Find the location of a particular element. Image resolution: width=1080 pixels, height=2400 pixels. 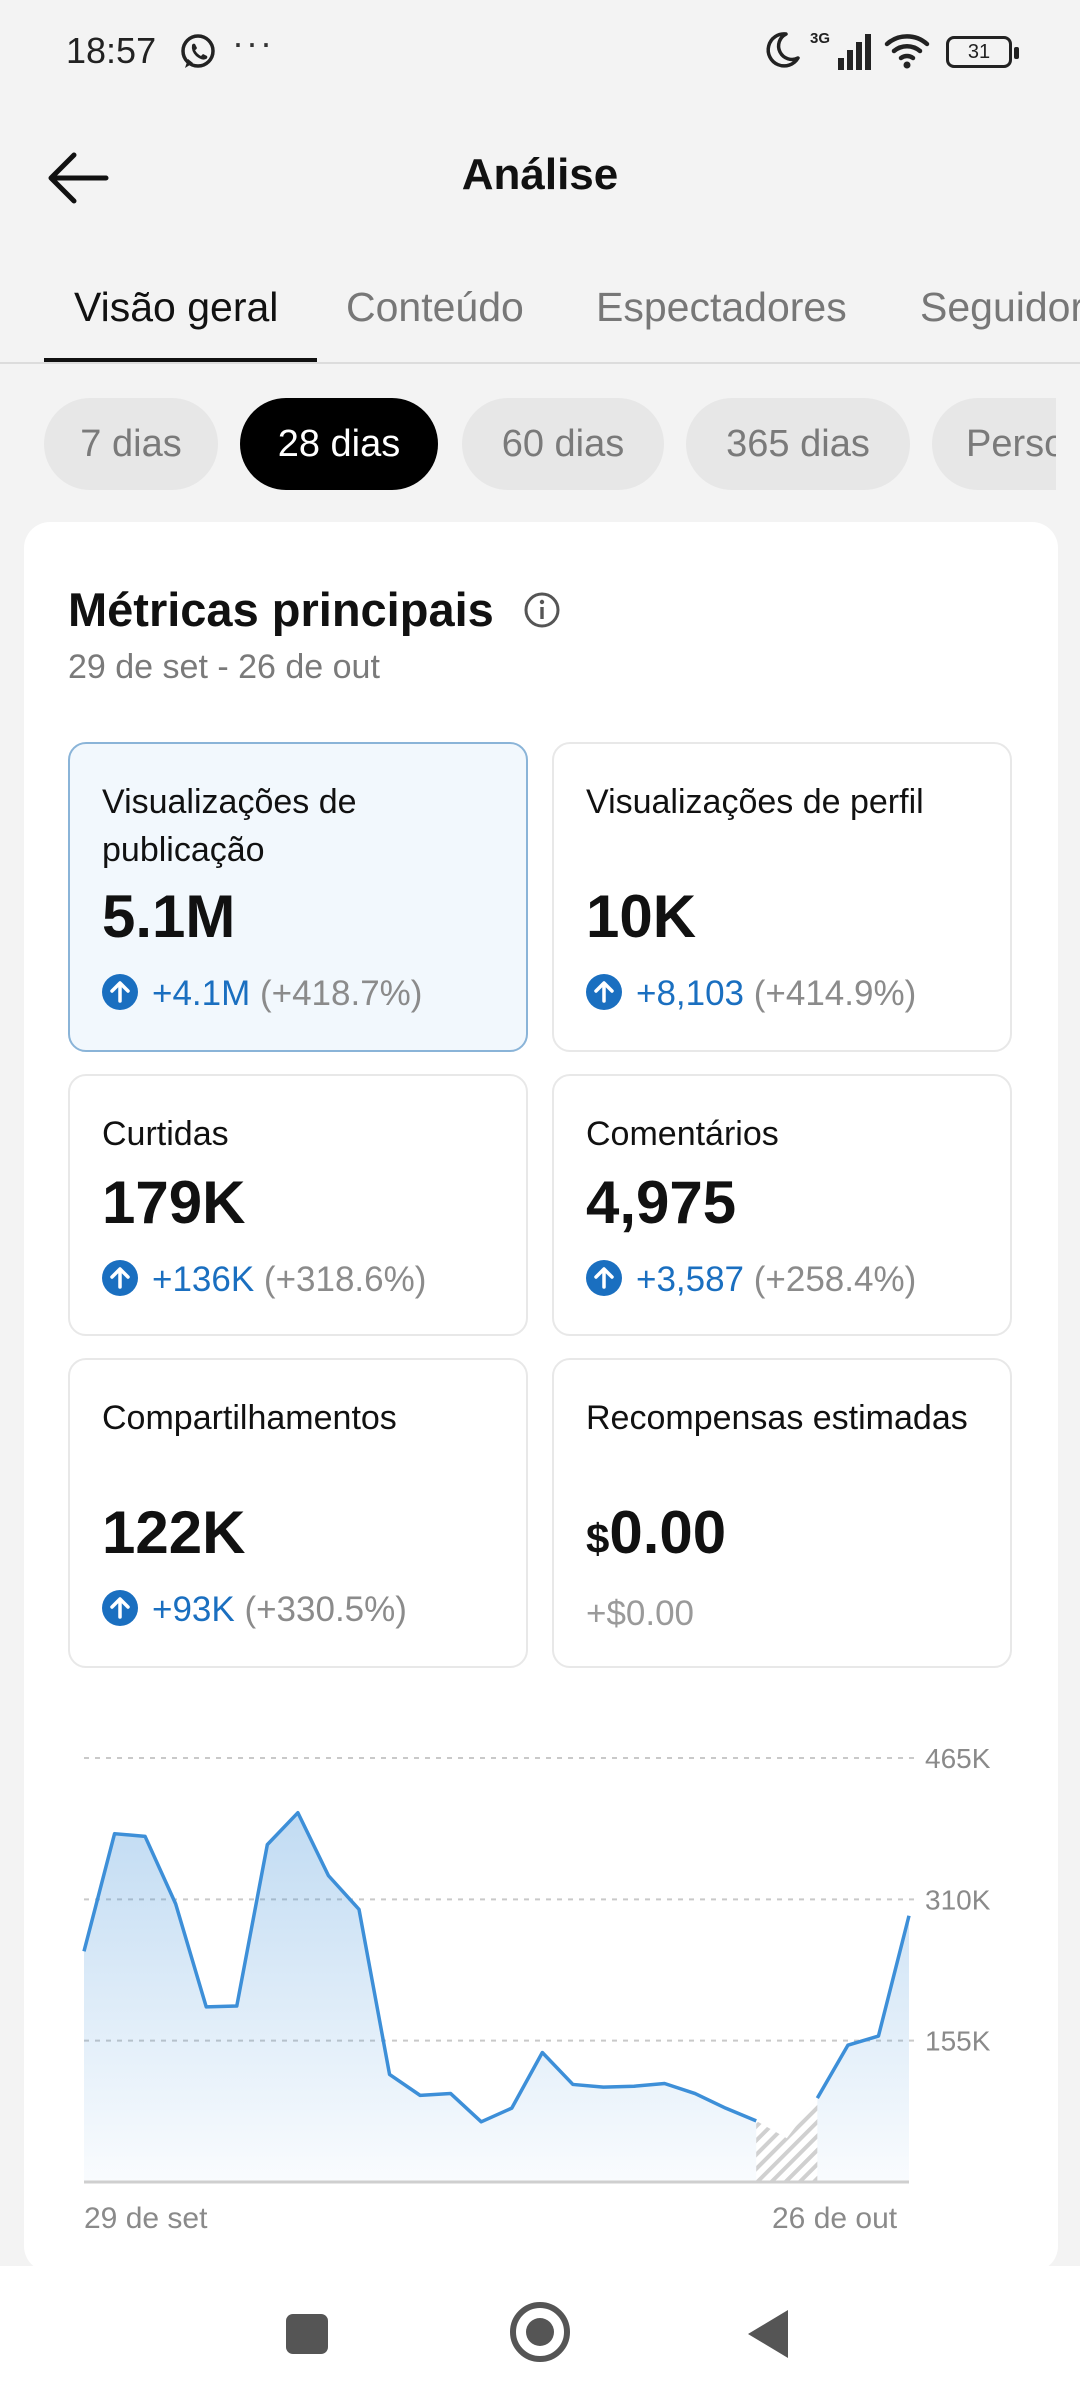

status-time: 18:57 is located at coordinates (111, 50).